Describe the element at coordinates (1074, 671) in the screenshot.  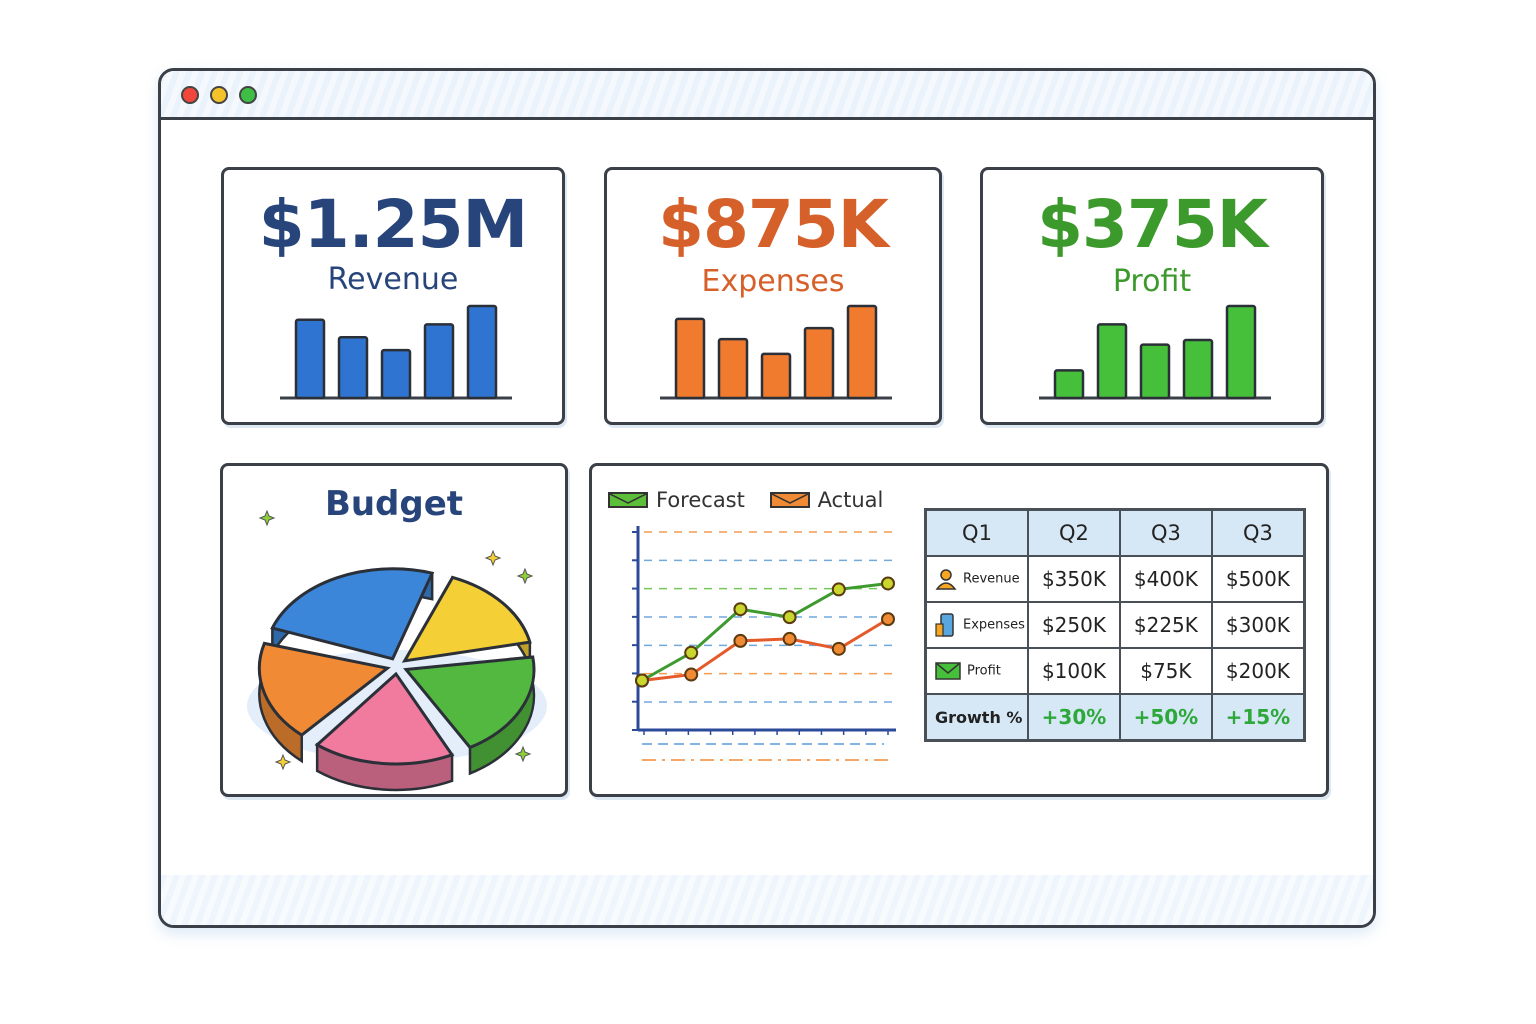
I see `table-cell: $100K` at that location.